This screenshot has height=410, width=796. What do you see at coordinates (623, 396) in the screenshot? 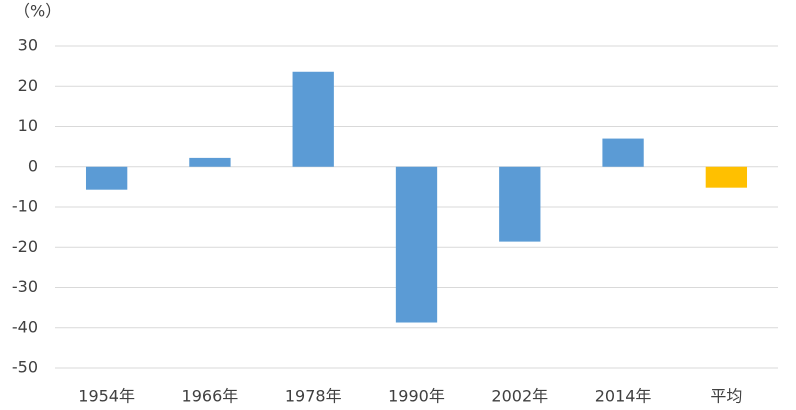
I see `x-tick-label: 2014年` at bounding box center [623, 396].